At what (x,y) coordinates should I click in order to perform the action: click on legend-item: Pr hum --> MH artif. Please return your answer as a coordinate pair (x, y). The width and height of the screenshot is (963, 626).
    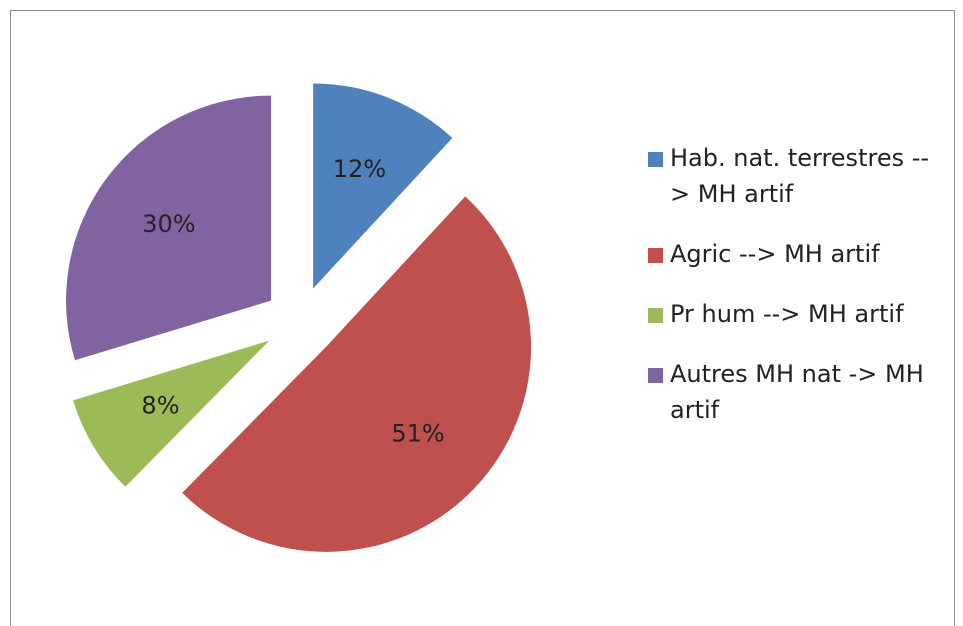
    Looking at the image, I should click on (798, 314).